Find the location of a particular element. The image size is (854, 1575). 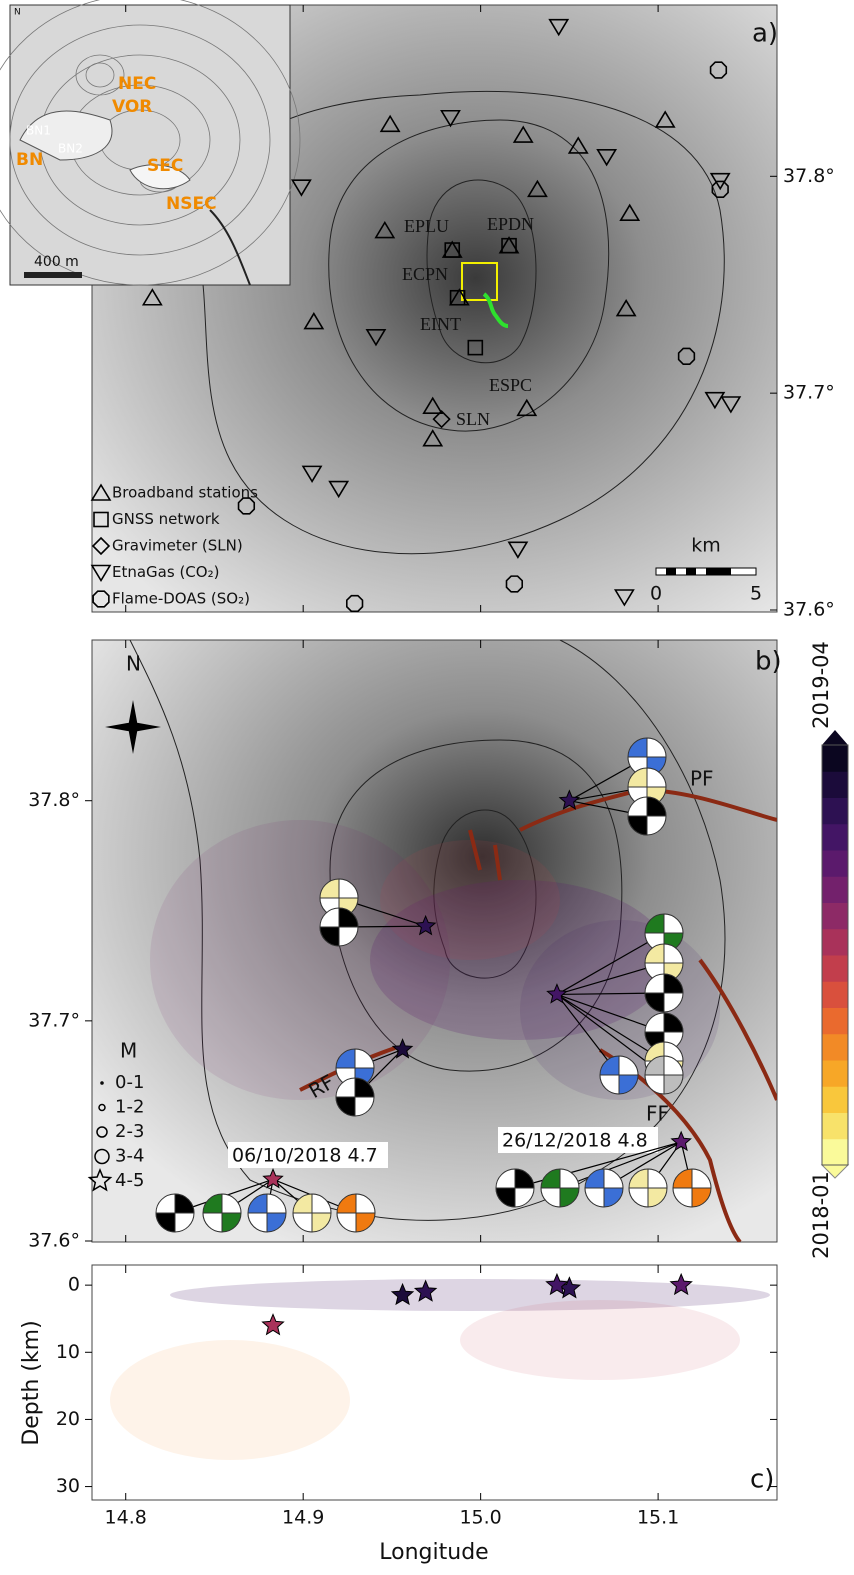

station-label: SLN is located at coordinates (473, 419).